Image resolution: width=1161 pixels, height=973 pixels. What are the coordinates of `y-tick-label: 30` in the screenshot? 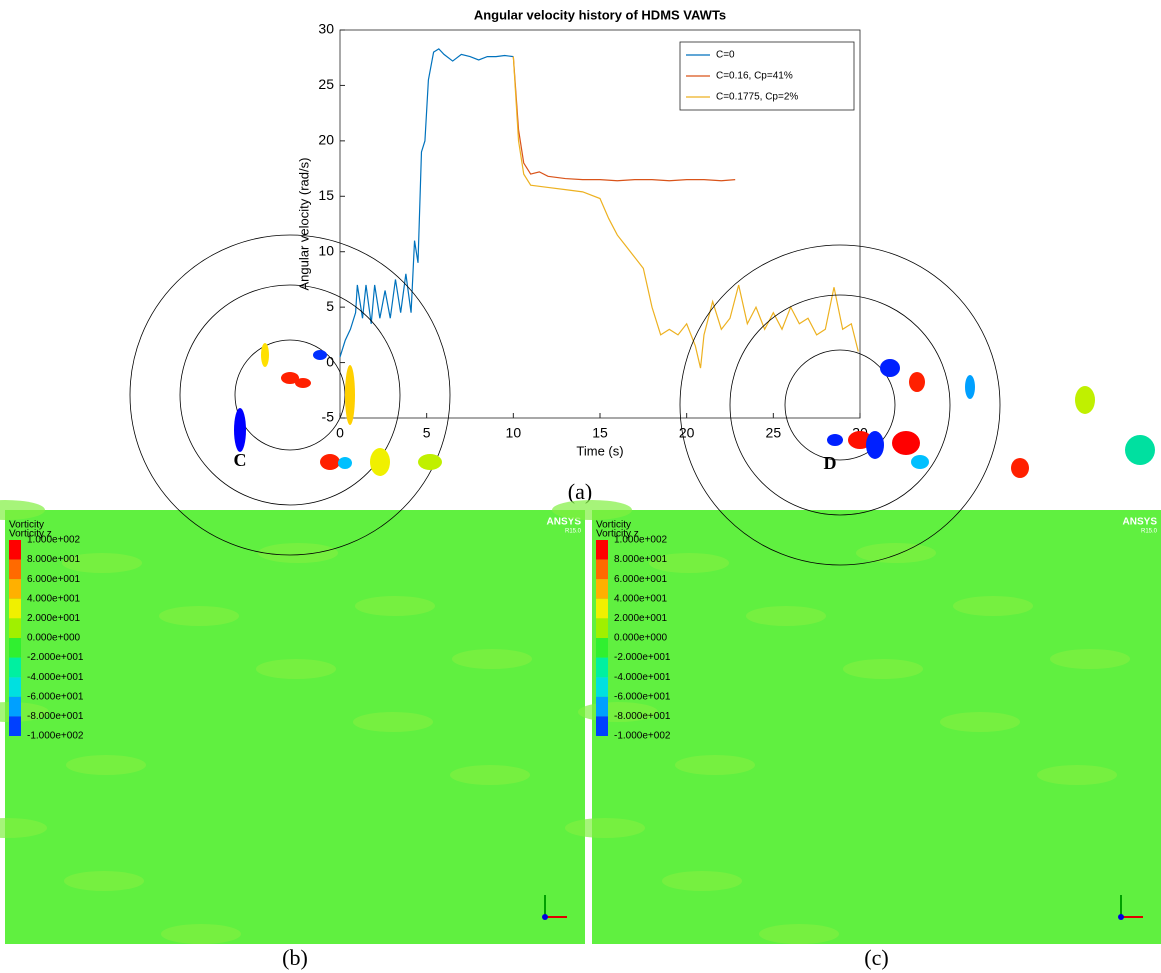 It's located at (326, 29).